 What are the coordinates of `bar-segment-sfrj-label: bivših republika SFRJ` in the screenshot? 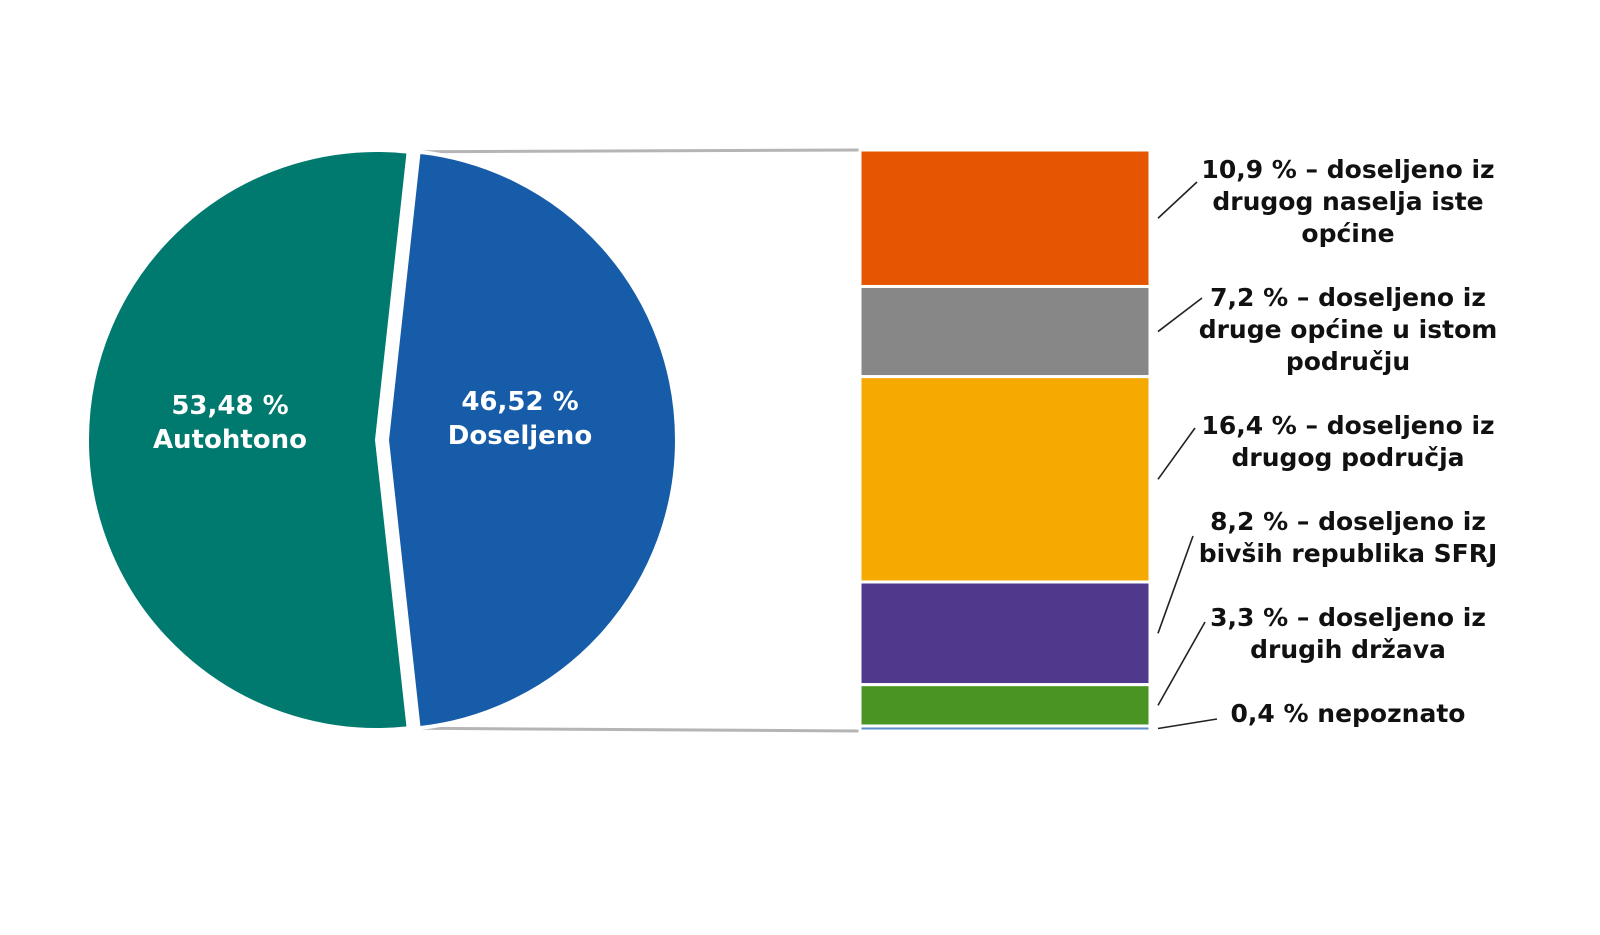 It's located at (1348, 553).